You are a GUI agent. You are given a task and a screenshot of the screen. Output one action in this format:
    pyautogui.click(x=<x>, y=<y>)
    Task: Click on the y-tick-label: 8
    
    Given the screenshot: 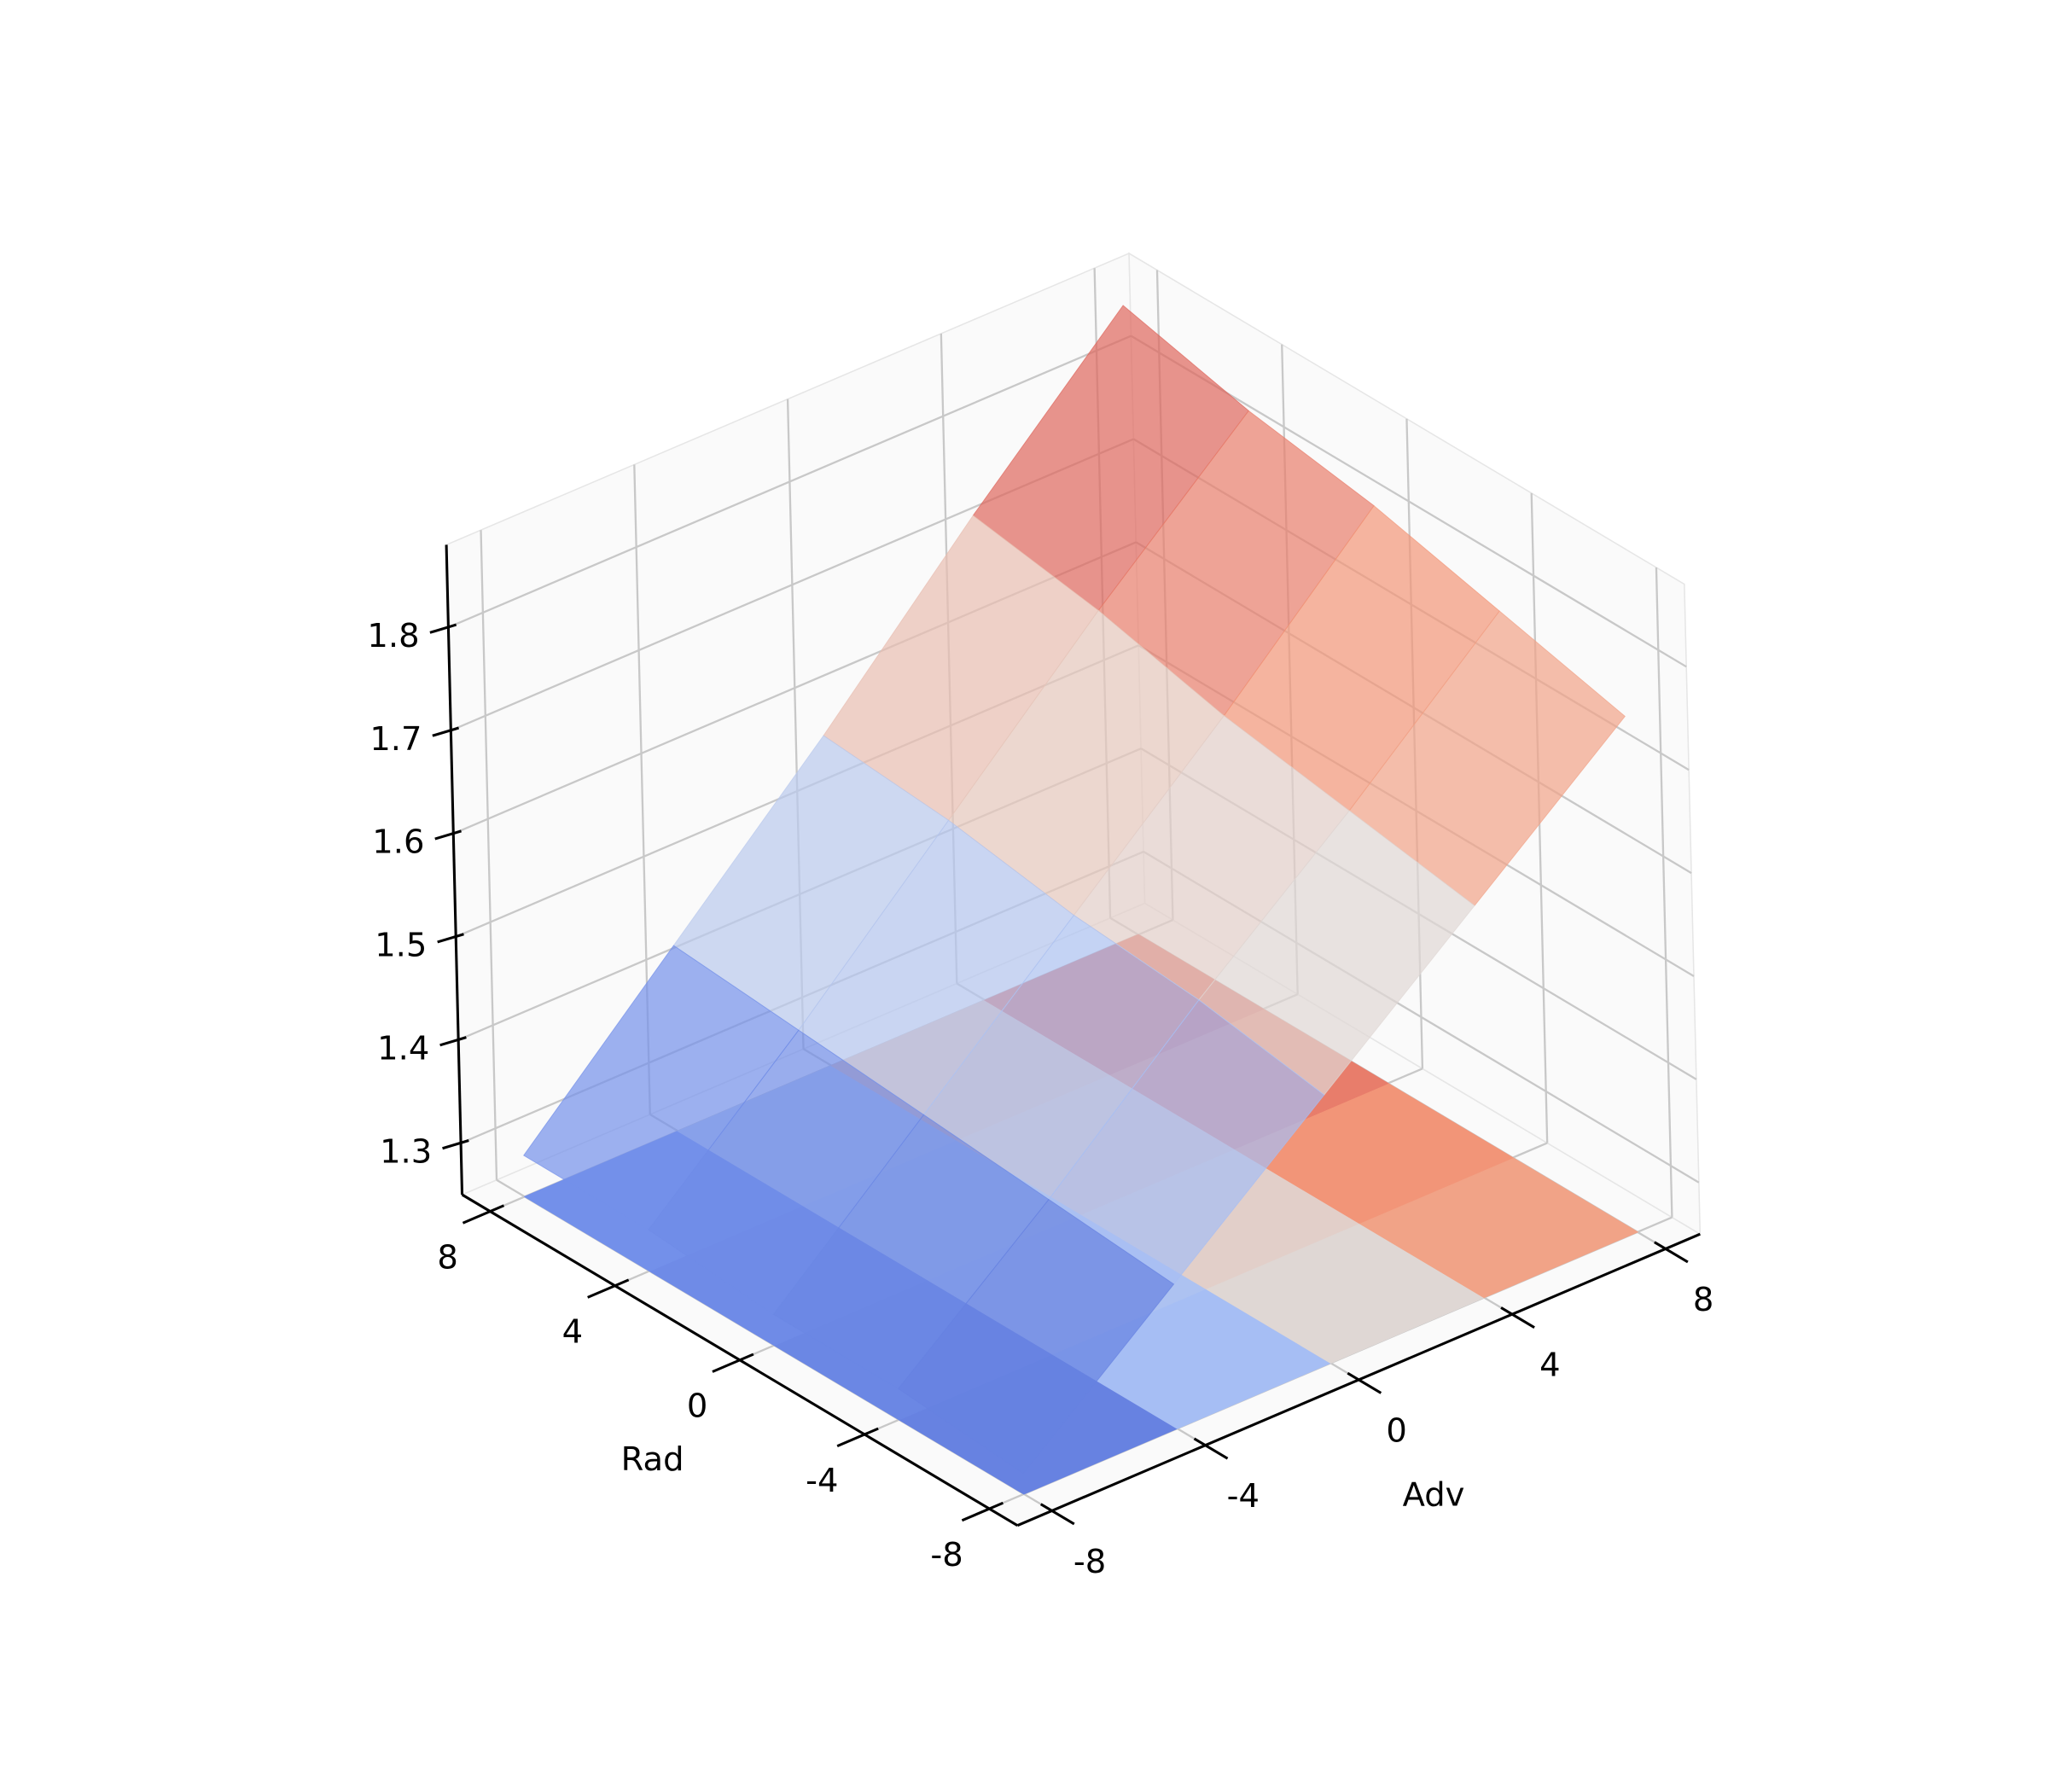 What is the action you would take?
    pyautogui.click(x=447, y=1257)
    